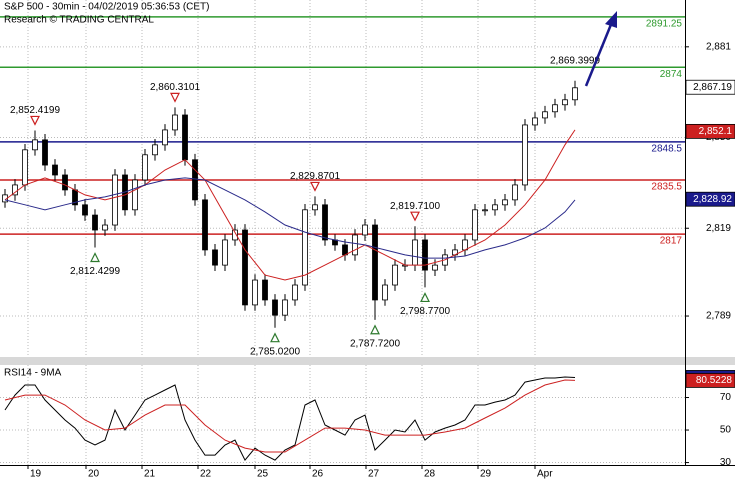 Image resolution: width=735 pixels, height=480 pixels. Describe the element at coordinates (33, 373) in the screenshot. I see `rsi-title: RSI14 - 9MA` at that location.